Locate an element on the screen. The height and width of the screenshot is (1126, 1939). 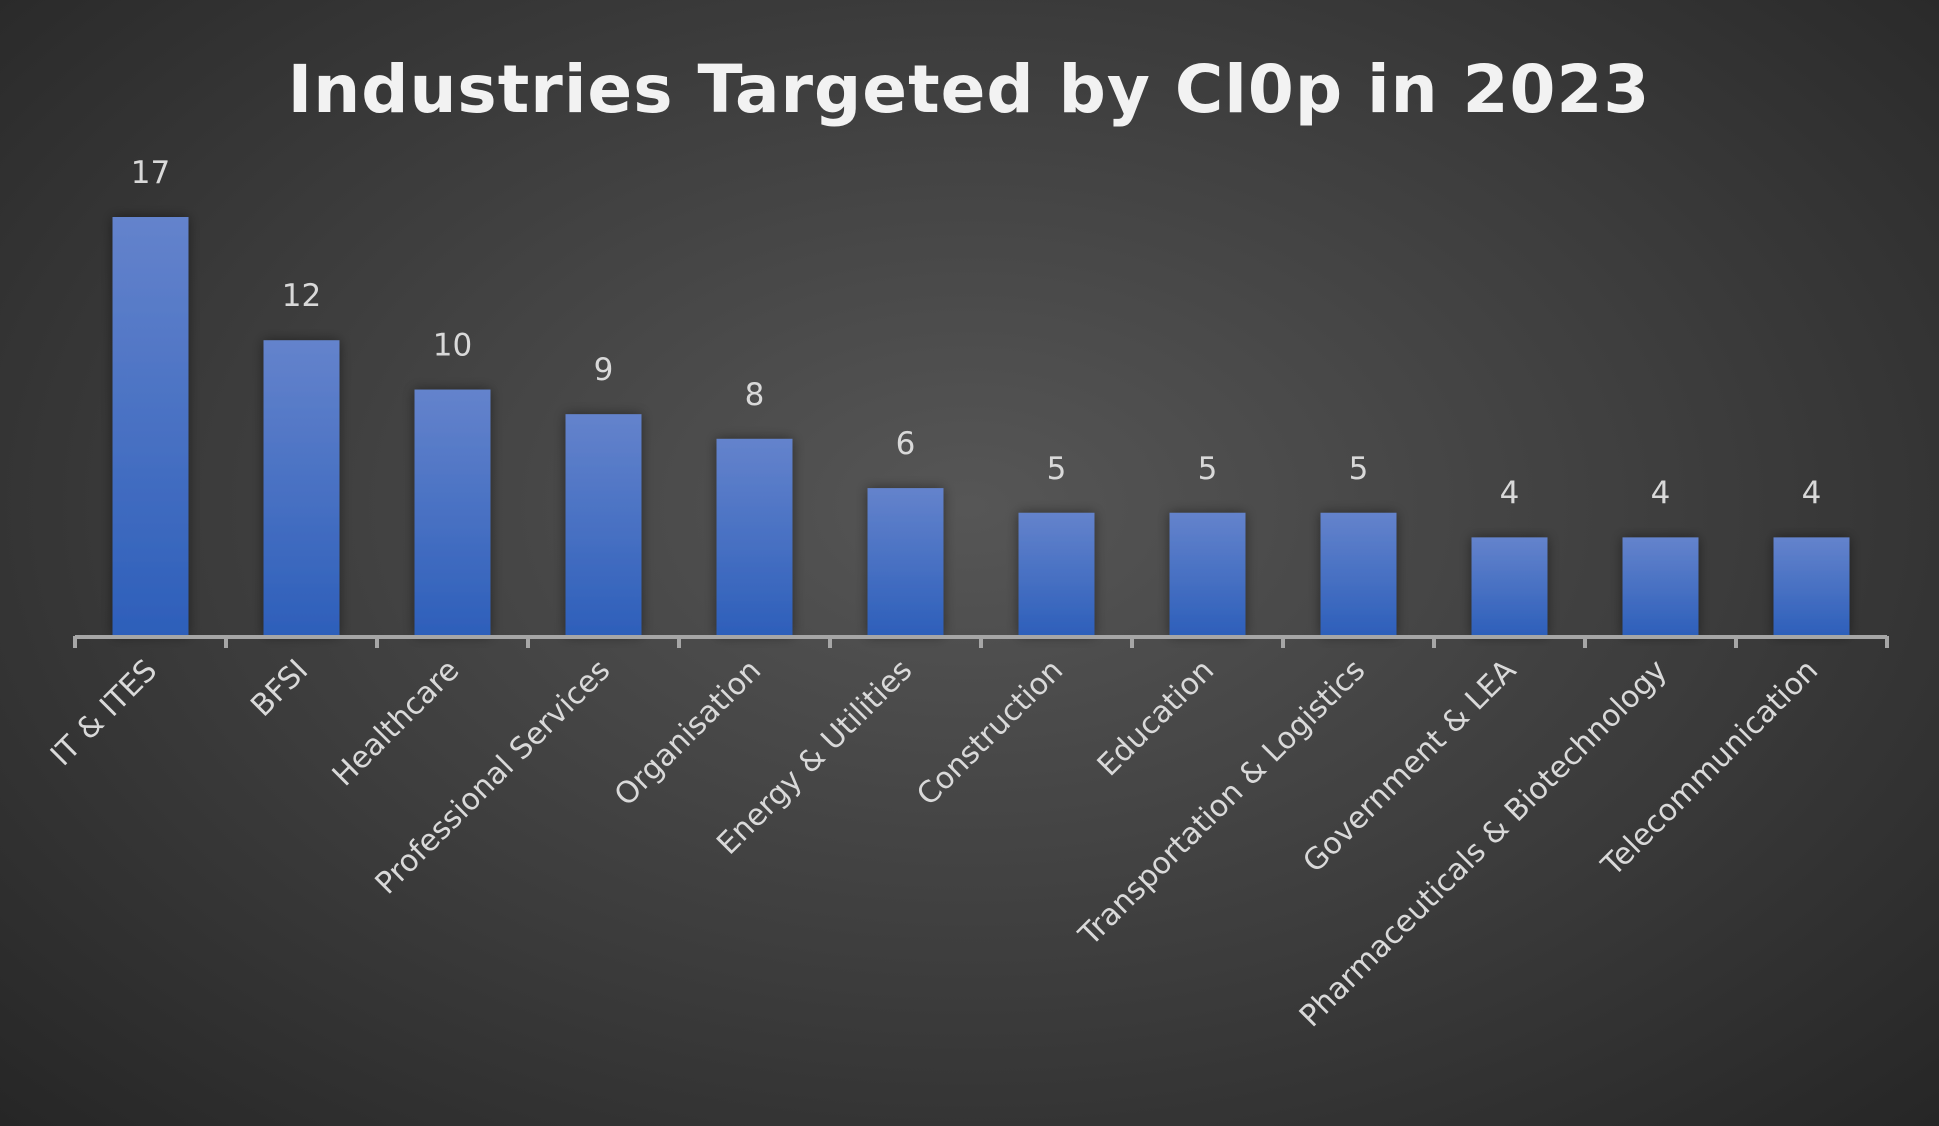
data-label: 6 is located at coordinates (906, 444).